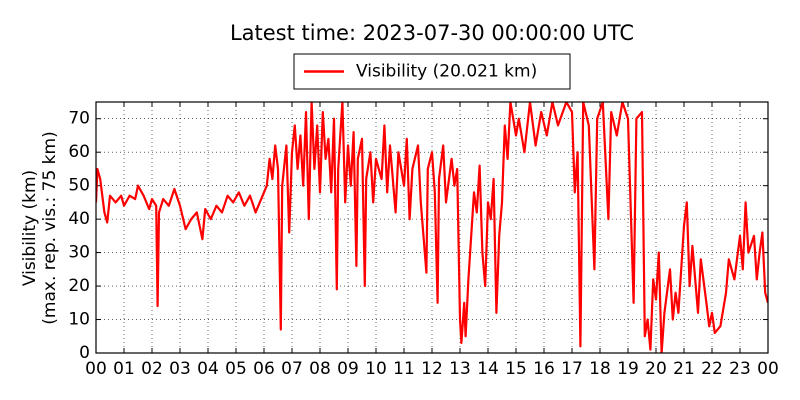  I want to click on x-tick-label: 01, so click(124, 369).